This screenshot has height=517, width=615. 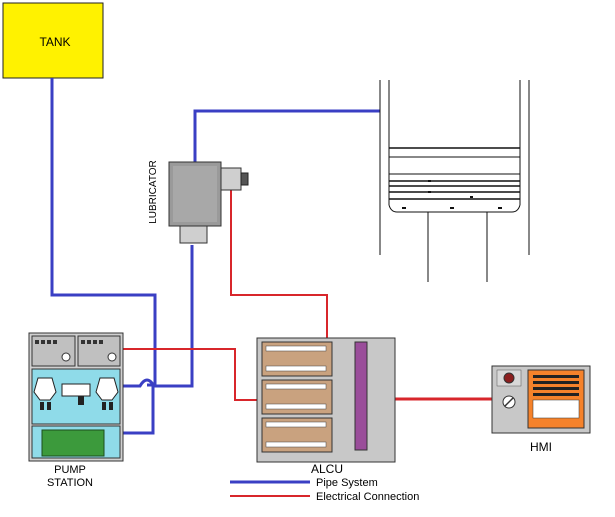 I want to click on pipe-pump-return, so click(x=139, y=410).